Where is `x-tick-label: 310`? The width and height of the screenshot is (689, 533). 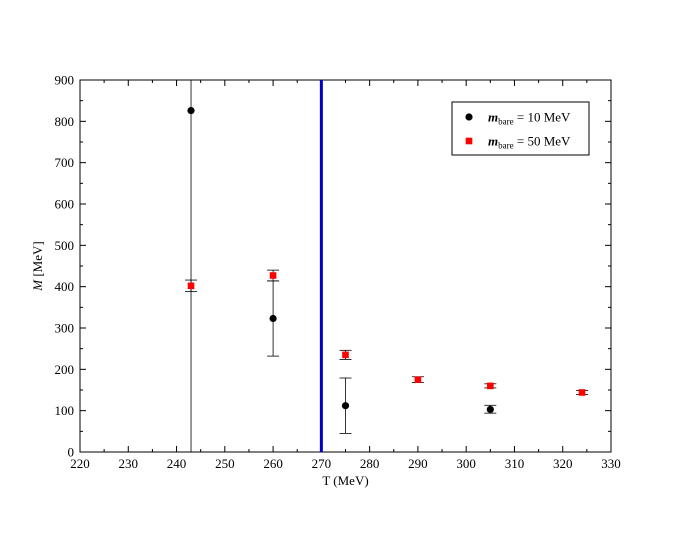 x-tick-label: 310 is located at coordinates (515, 463).